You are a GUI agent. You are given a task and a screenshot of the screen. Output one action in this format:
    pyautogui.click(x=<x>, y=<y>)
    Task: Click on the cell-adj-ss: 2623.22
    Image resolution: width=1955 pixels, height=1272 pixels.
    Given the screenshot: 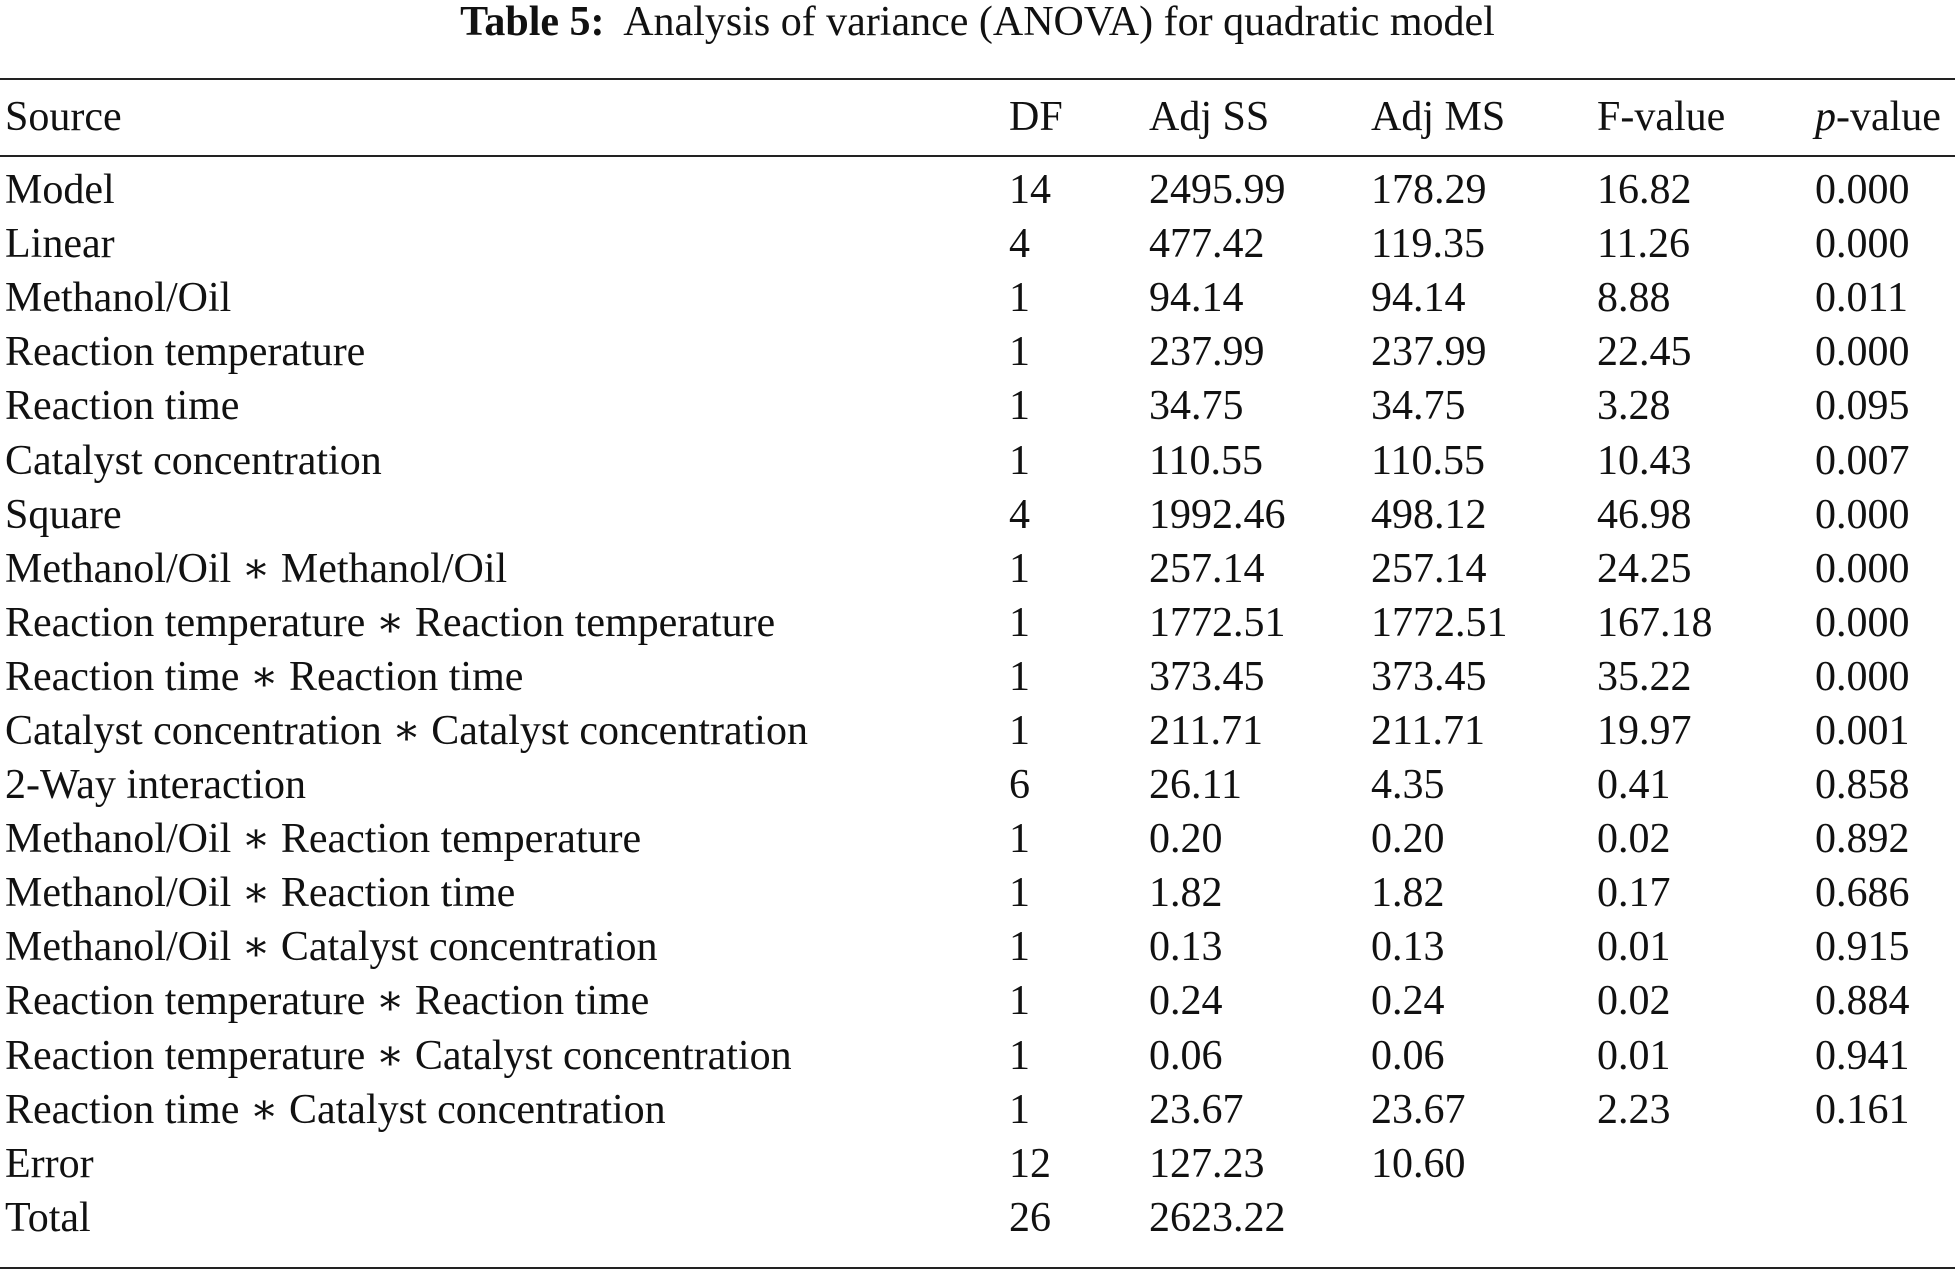 What is the action you would take?
    pyautogui.click(x=1217, y=1217)
    